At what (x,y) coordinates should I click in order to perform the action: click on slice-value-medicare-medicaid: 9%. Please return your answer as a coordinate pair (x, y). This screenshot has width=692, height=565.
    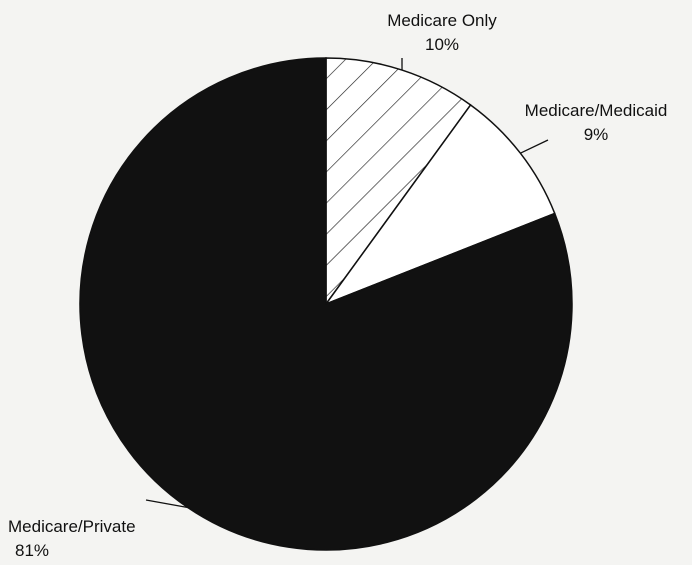
    Looking at the image, I should click on (596, 134).